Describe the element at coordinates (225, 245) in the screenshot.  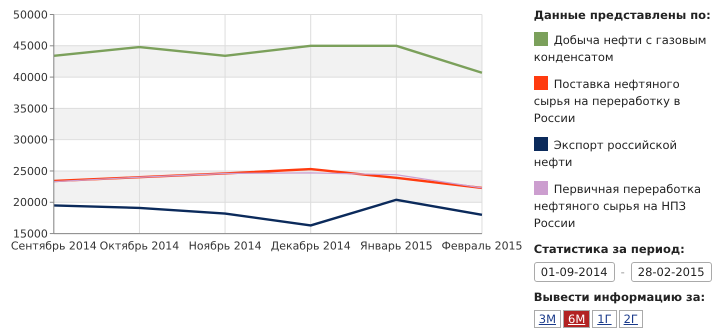
I see `x-tick-label: Ноябрь 2014` at that location.